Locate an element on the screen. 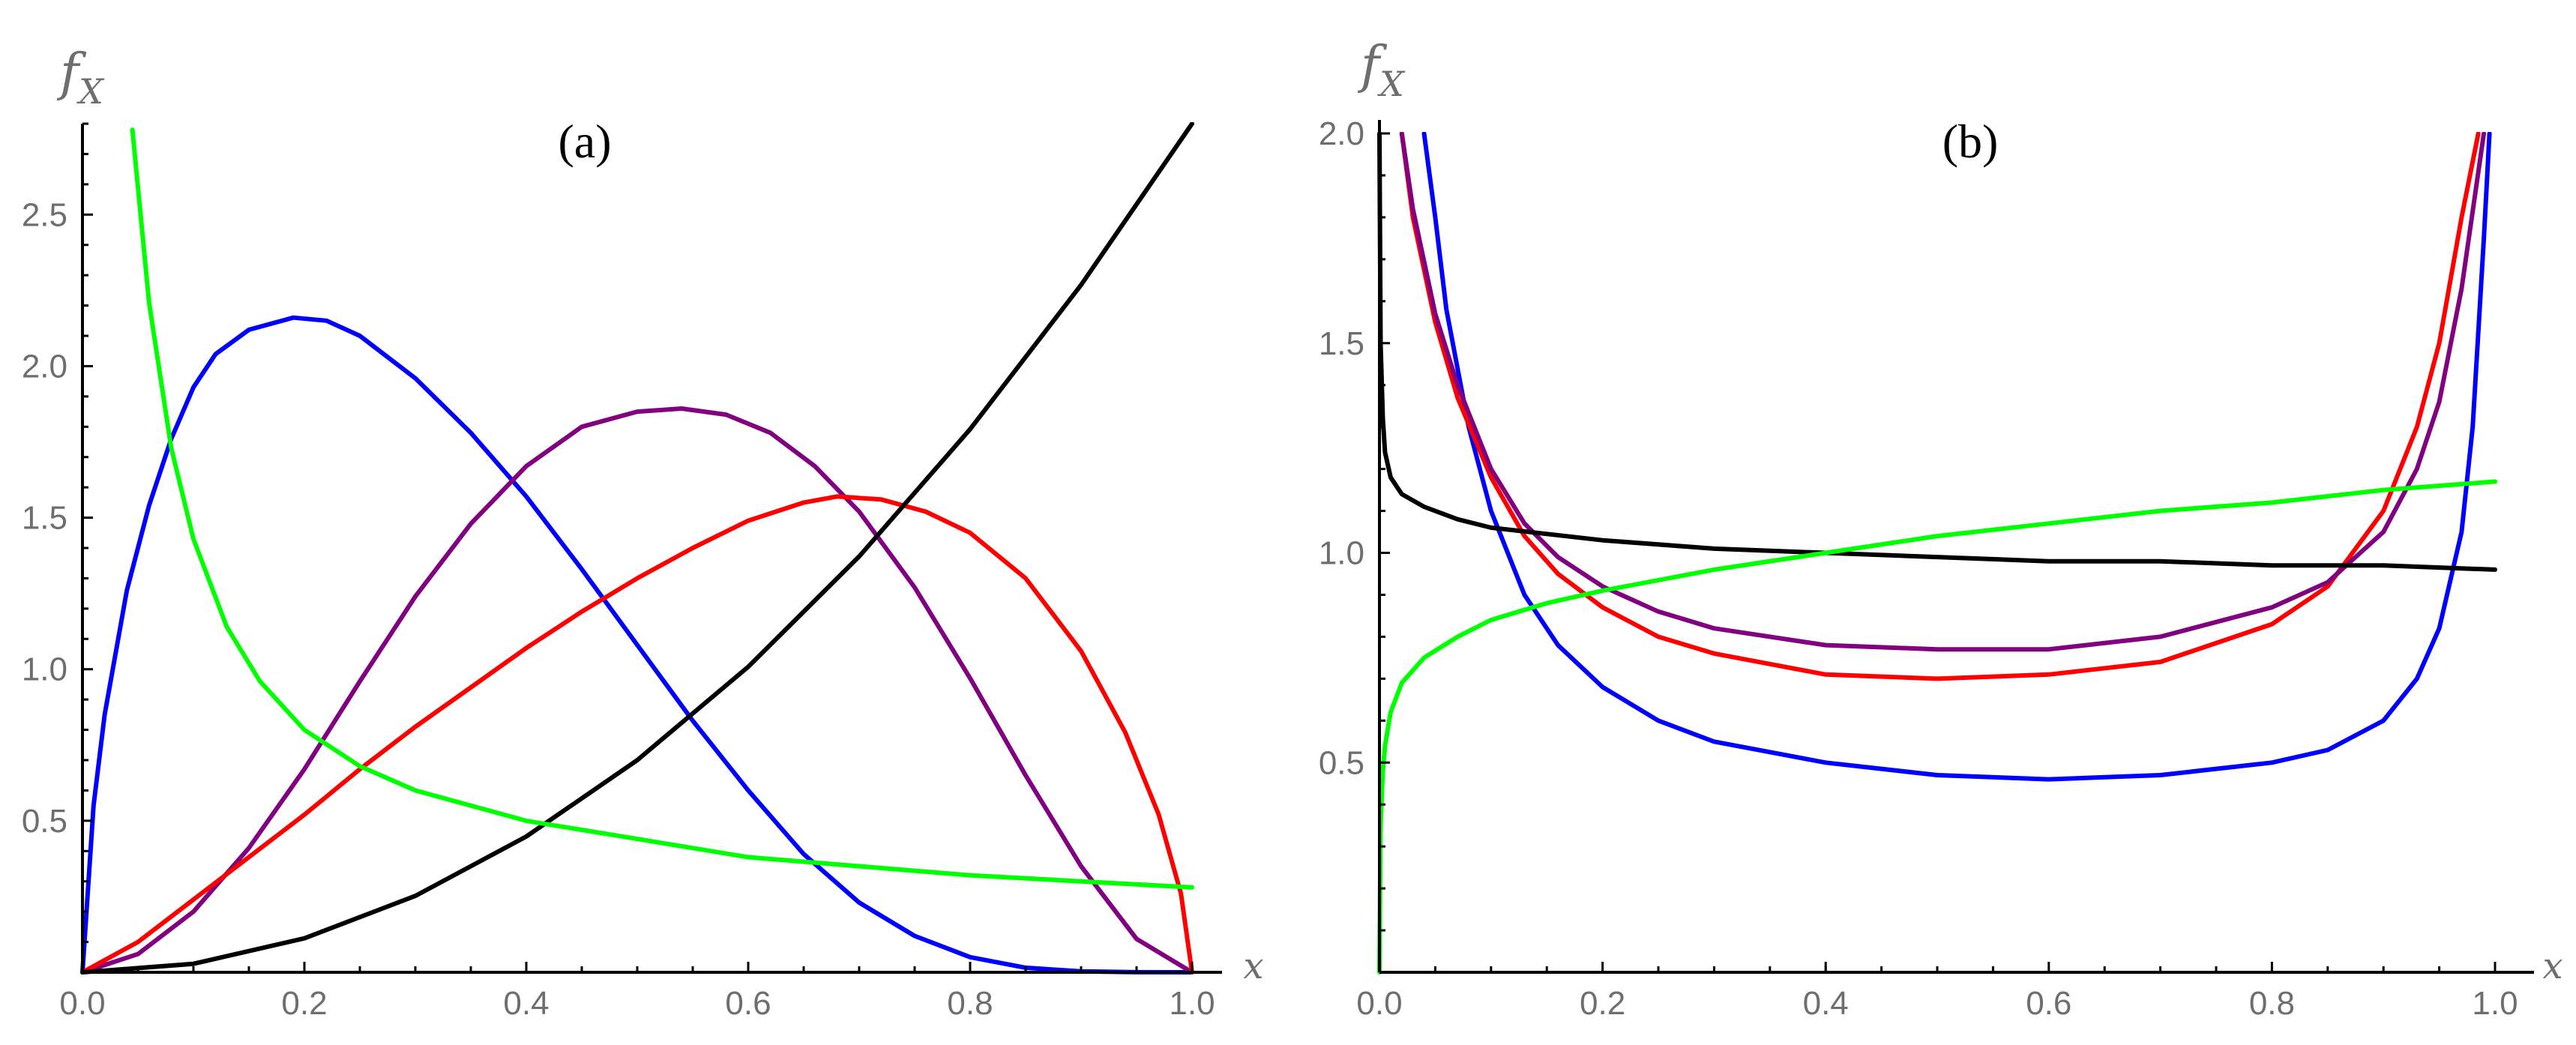 The height and width of the screenshot is (1045, 2576). y-tick-label: 2.5 is located at coordinates (45, 214).